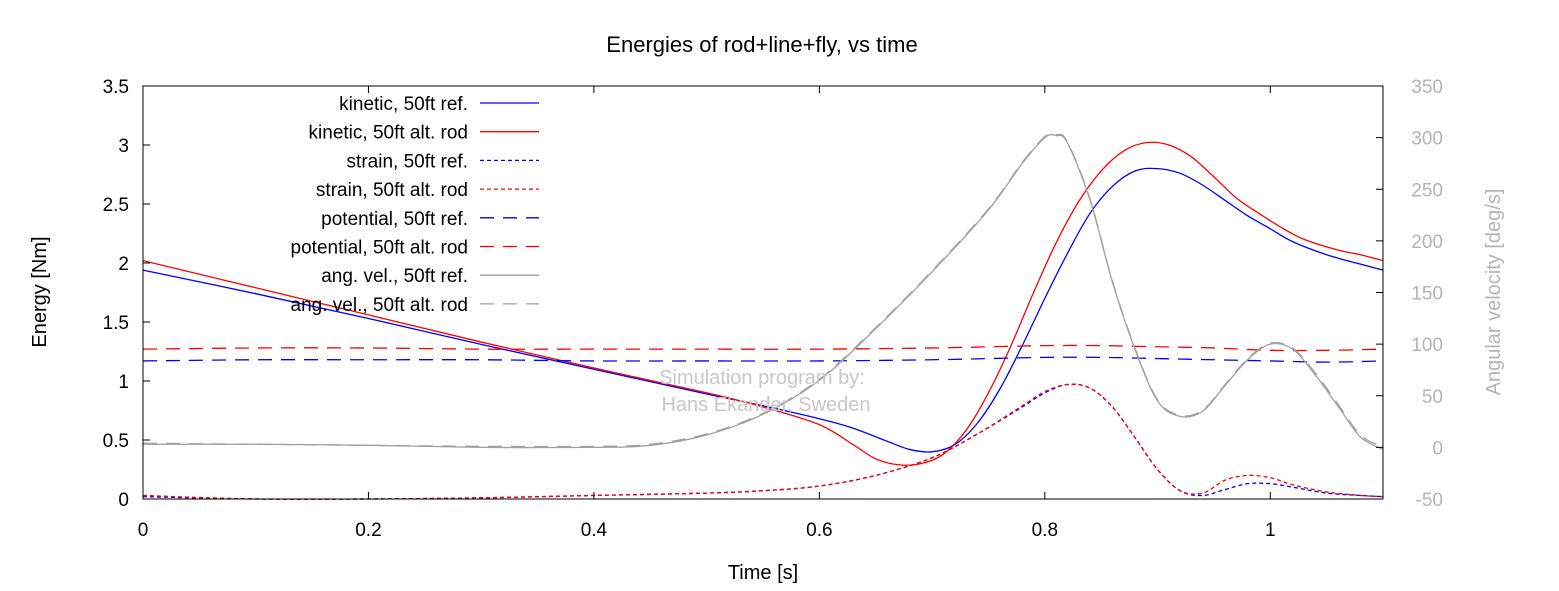 Image resolution: width=1559 pixels, height=591 pixels. Describe the element at coordinates (1427, 242) in the screenshot. I see `y2-tick-label: 200` at that location.